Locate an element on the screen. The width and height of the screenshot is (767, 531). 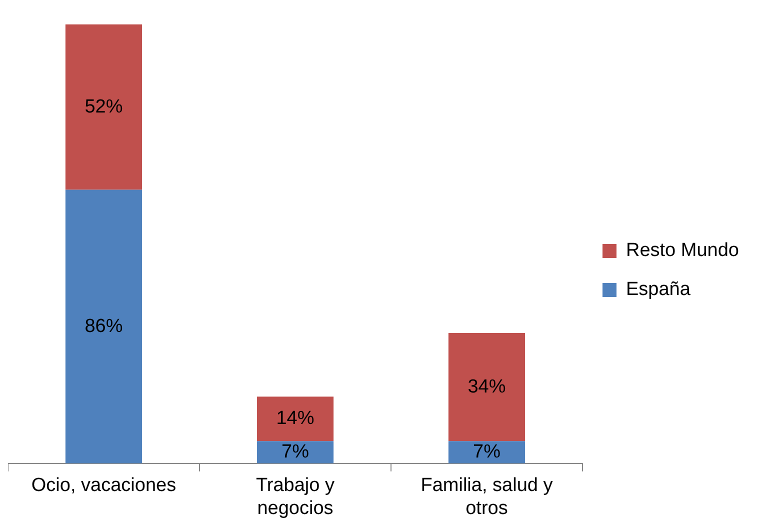
data-label: 34% is located at coordinates (487, 387).